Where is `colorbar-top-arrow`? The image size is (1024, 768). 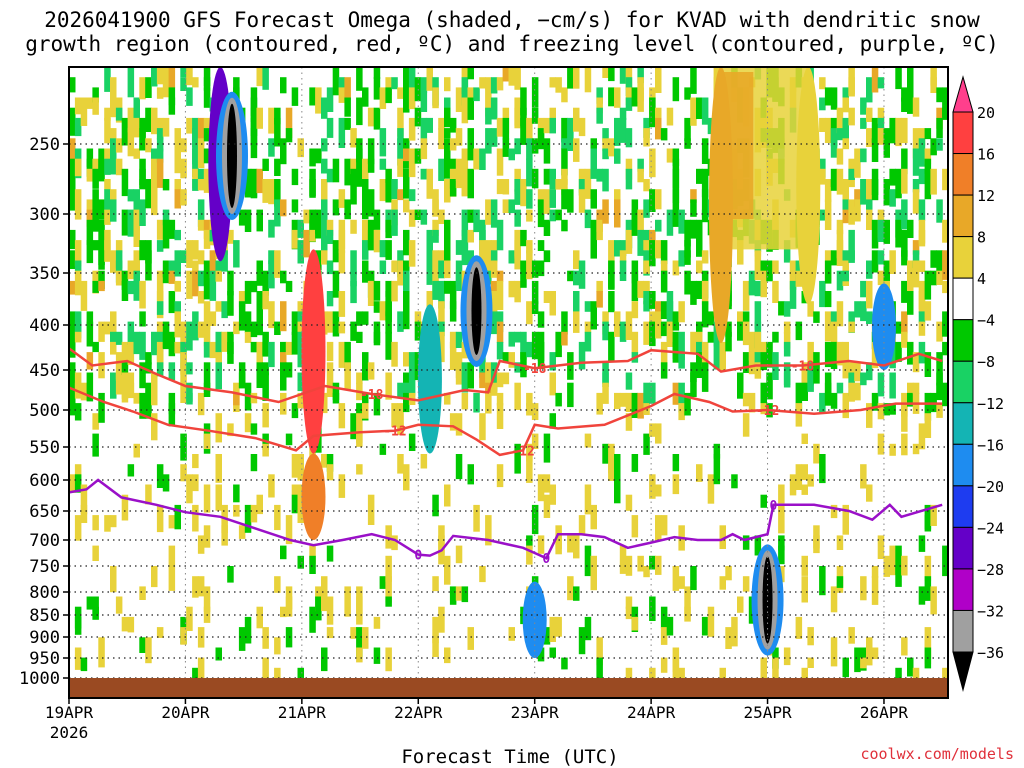 colorbar-top-arrow is located at coordinates (963, 94).